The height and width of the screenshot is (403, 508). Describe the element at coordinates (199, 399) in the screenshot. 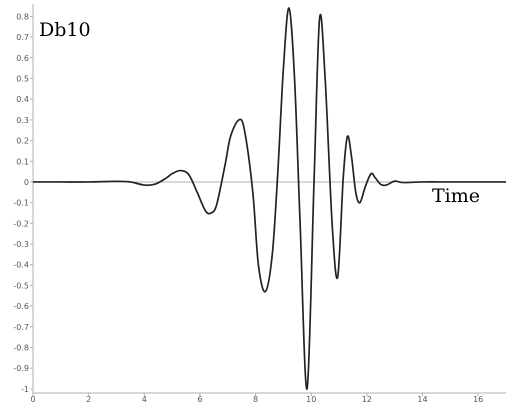

I see `x-tick-label: 6` at that location.